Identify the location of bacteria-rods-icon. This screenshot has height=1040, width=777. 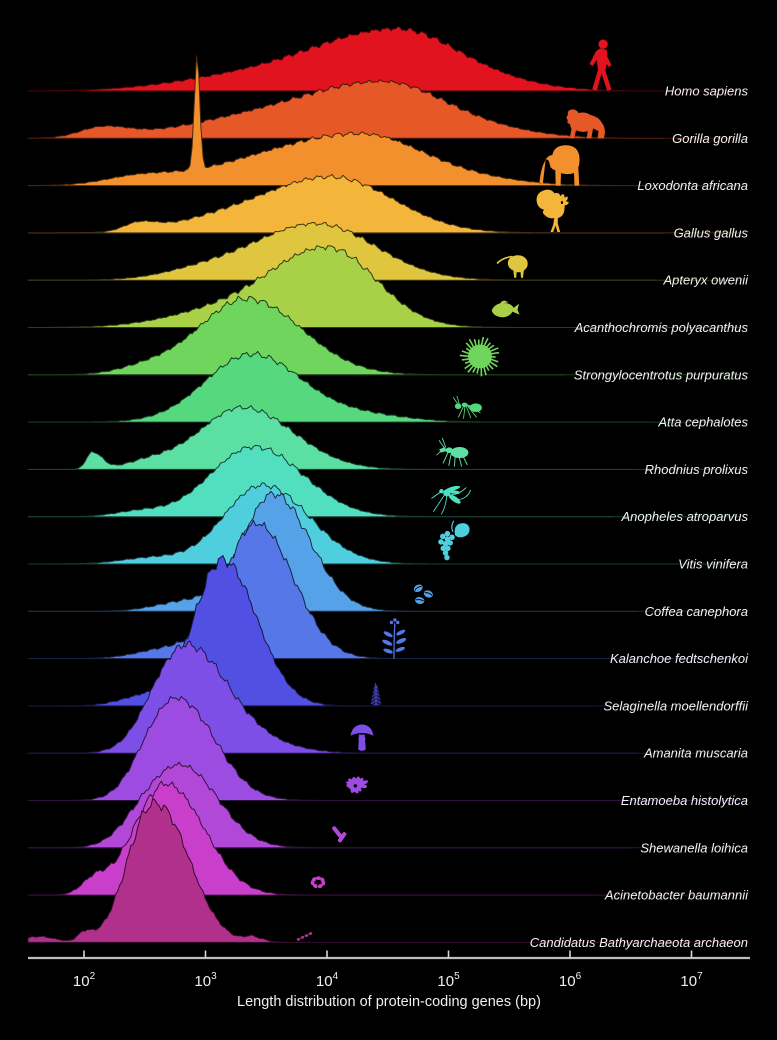
(339, 834).